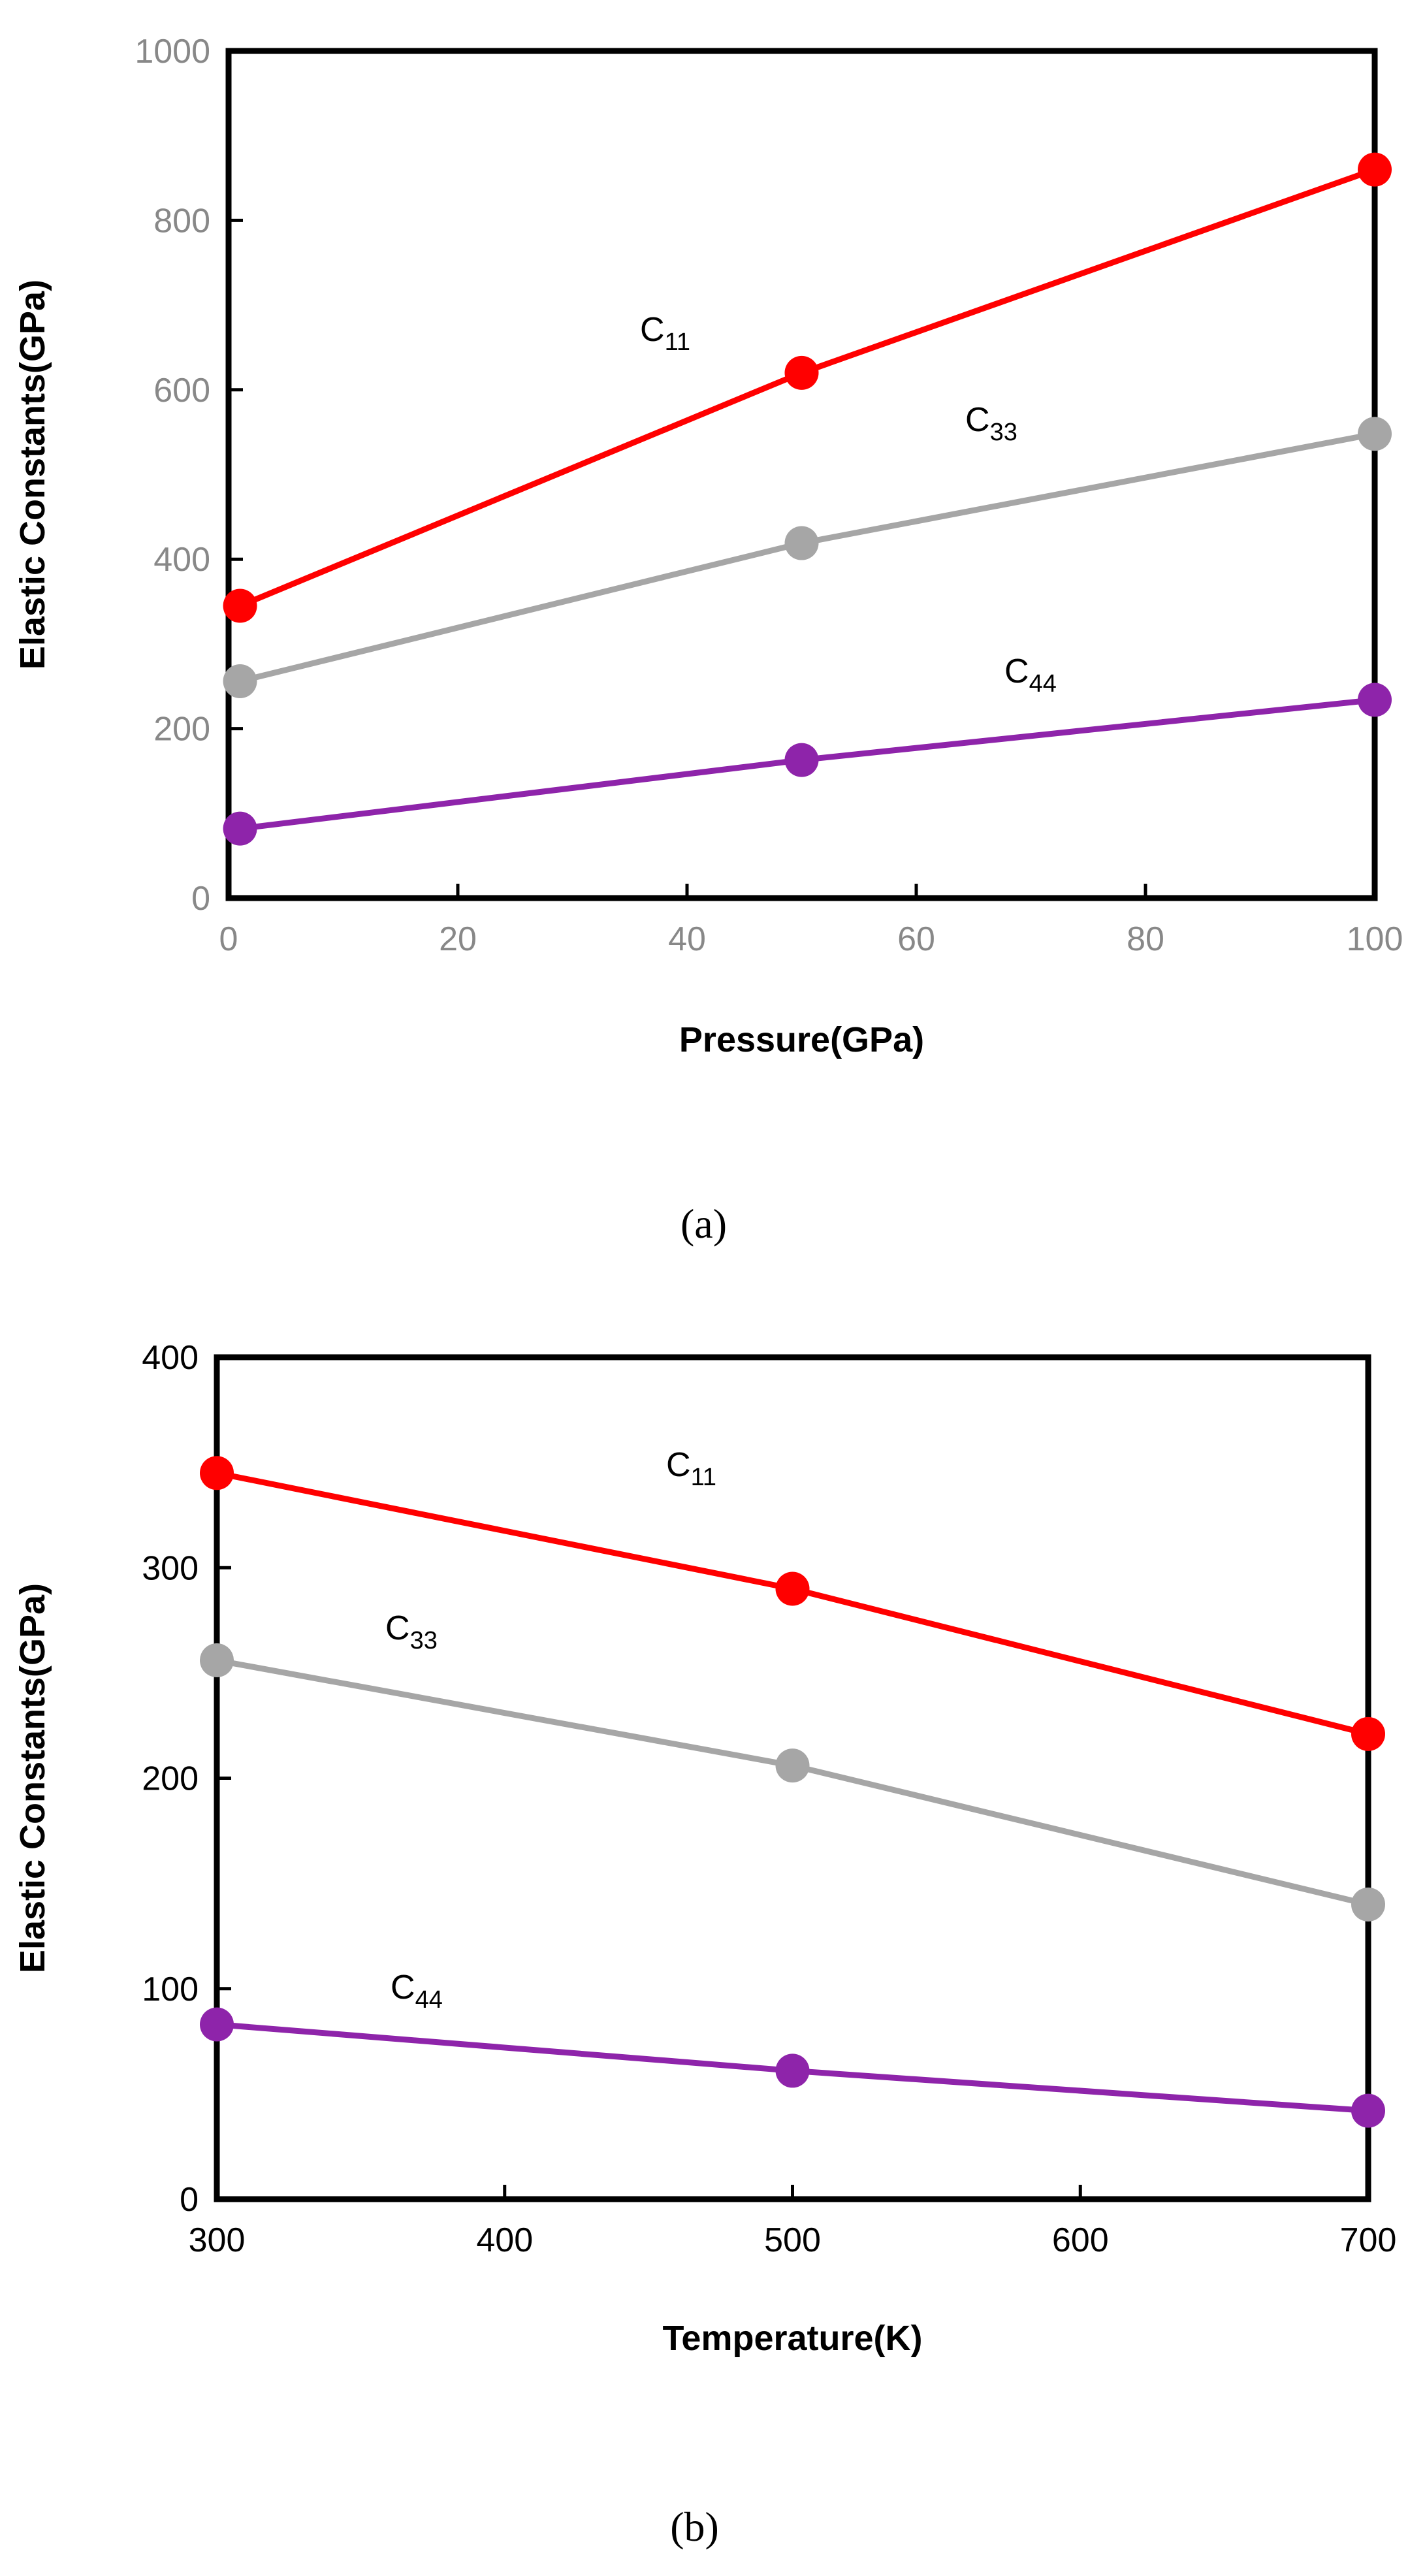 The image size is (1425, 2576). I want to click on y-tick-label: 600, so click(182, 391).